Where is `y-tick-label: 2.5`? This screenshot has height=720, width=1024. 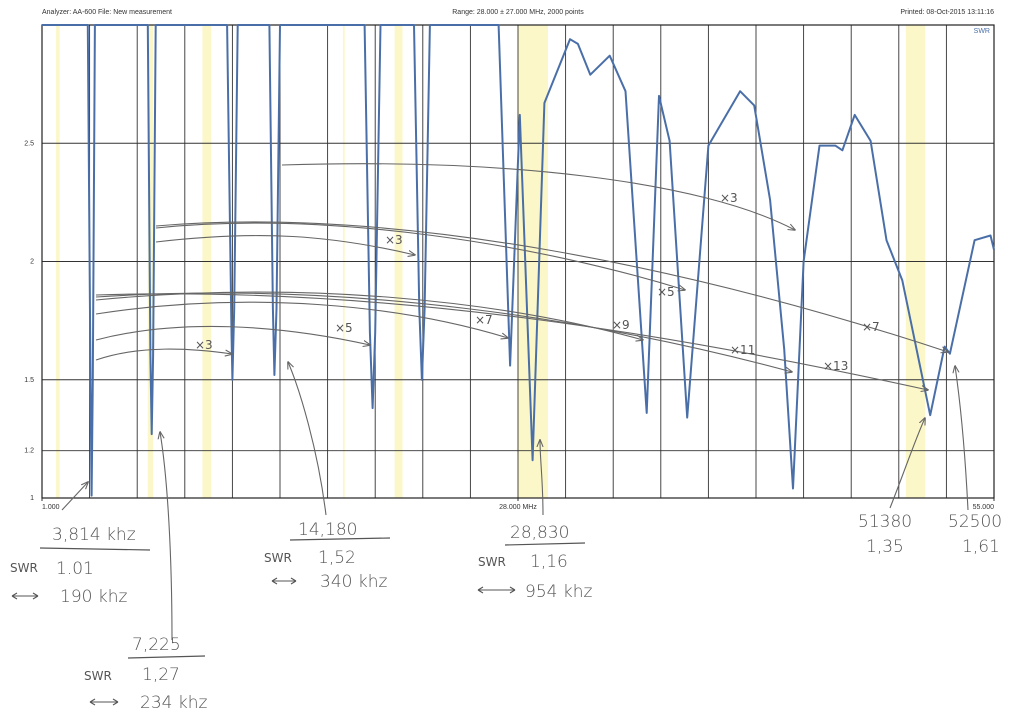 y-tick-label: 2.5 is located at coordinates (29, 143).